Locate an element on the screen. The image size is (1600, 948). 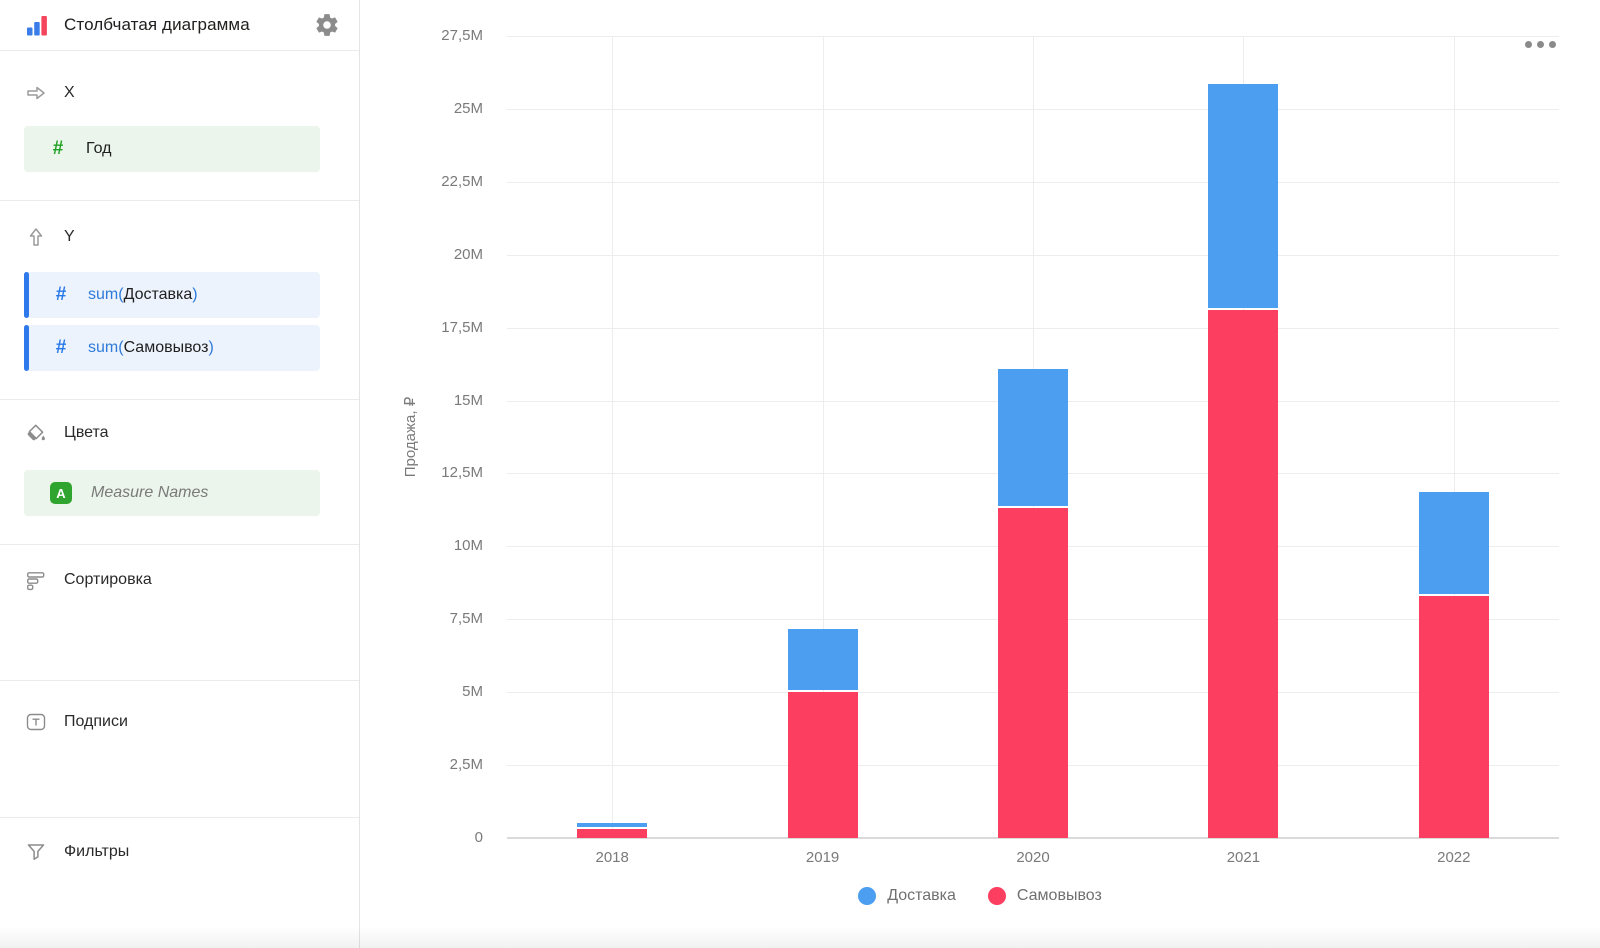
legend-label: Доставка is located at coordinates (921, 895).